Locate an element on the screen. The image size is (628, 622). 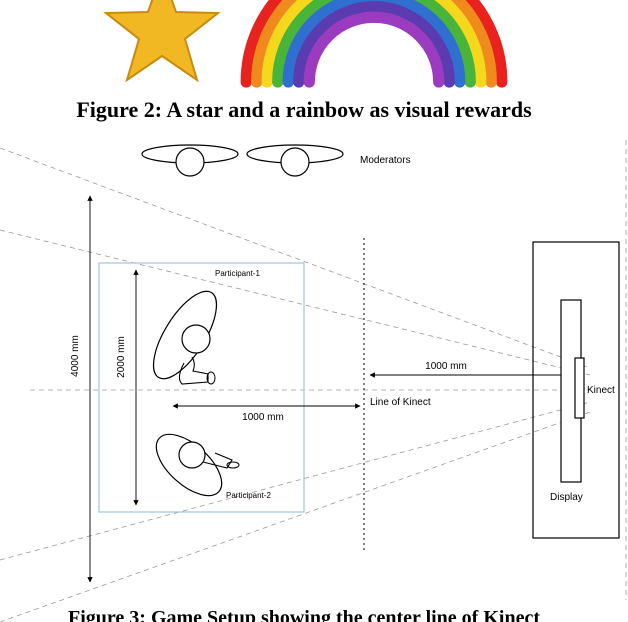
distance-to-line-dimension: 1000 mm is located at coordinates (266, 413).